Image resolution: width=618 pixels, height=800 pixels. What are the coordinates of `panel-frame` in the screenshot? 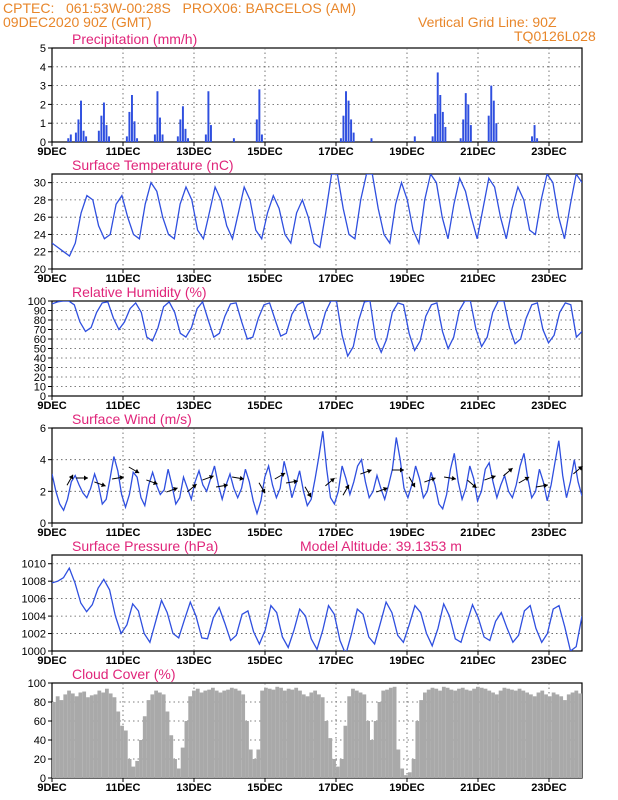 It's located at (317, 603).